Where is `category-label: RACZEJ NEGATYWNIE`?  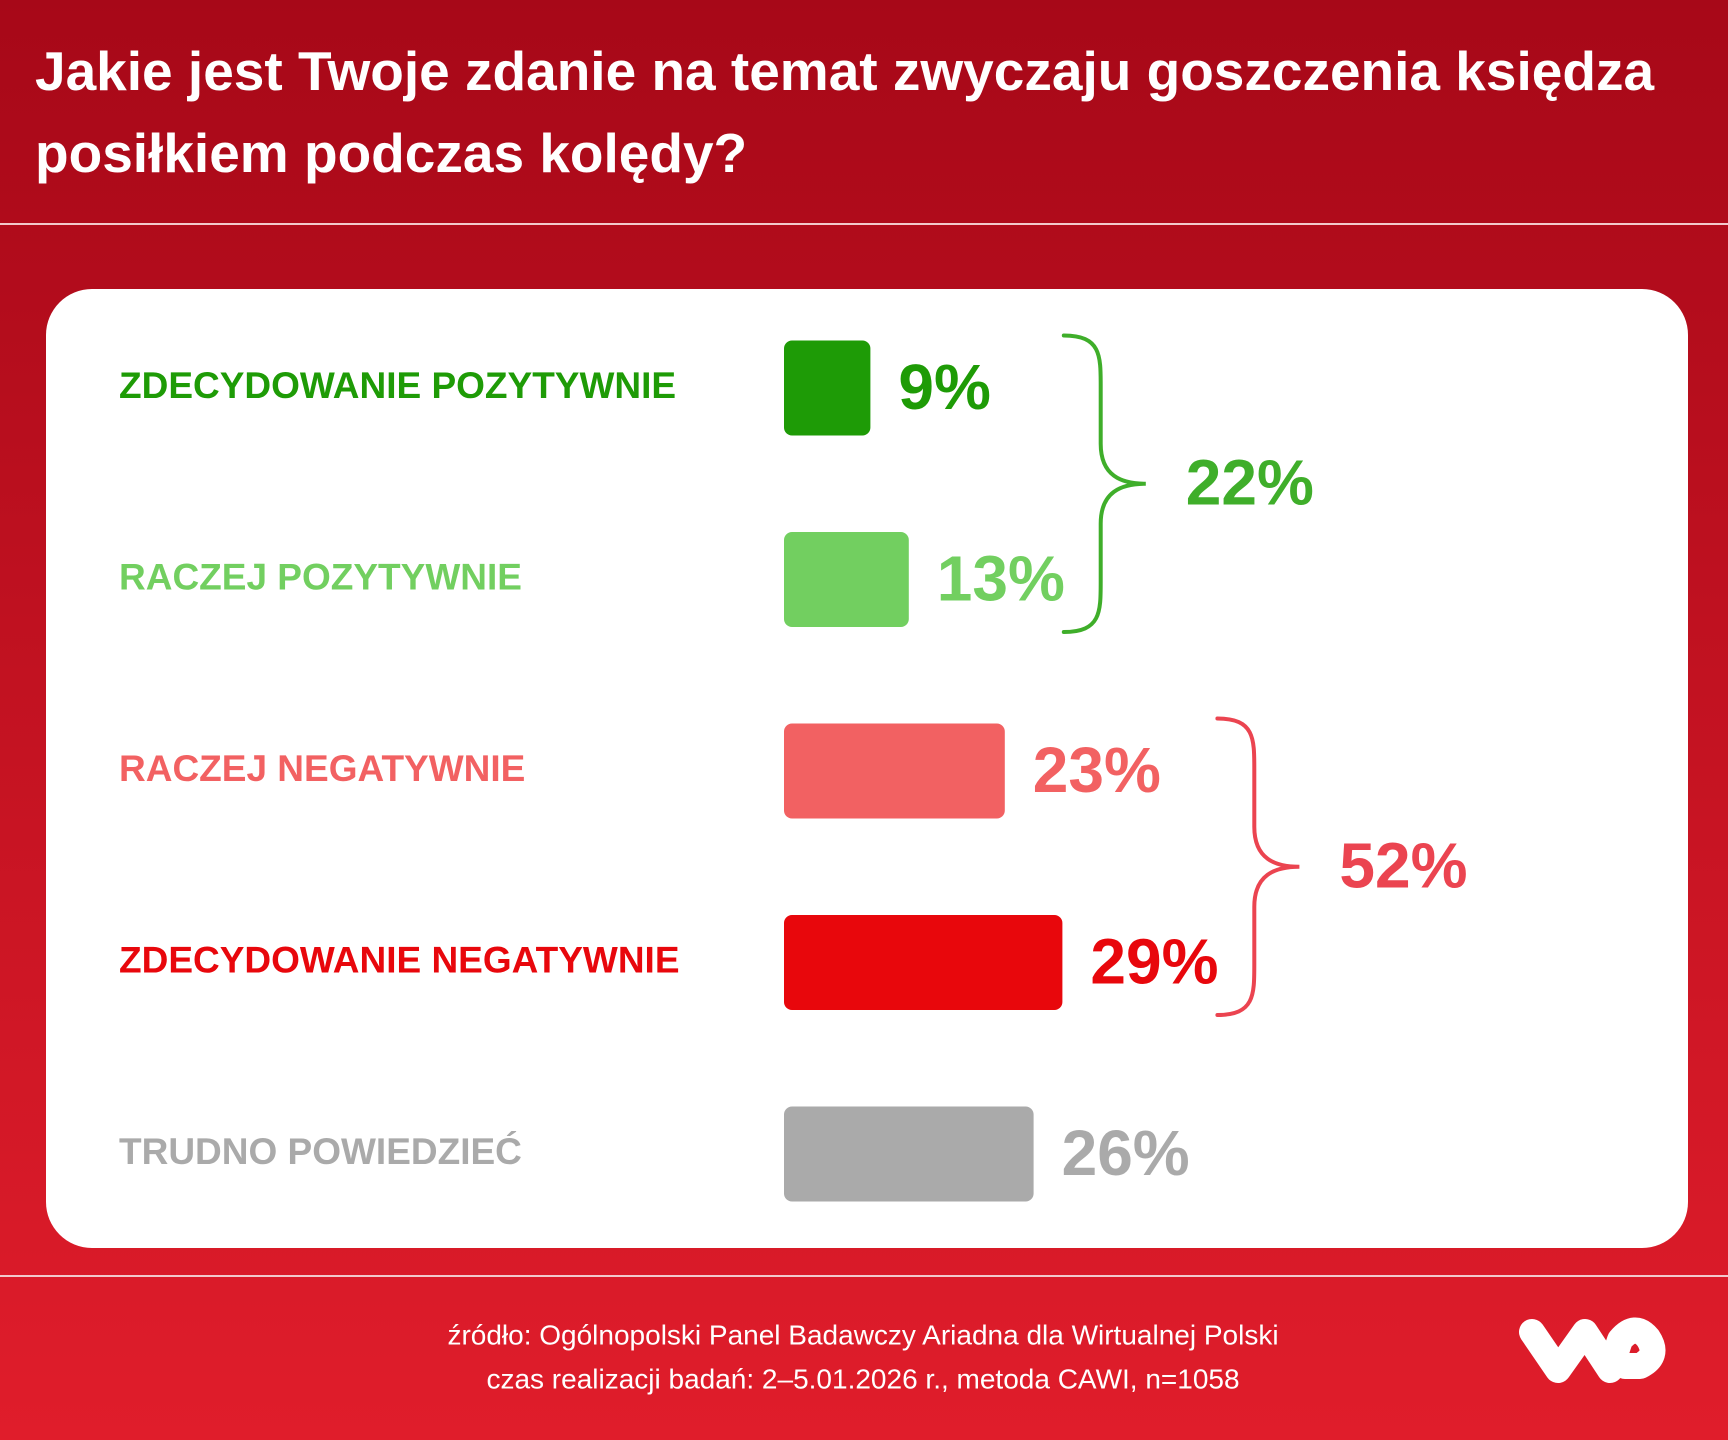
category-label: RACZEJ NEGATYWNIE is located at coordinates (322, 768).